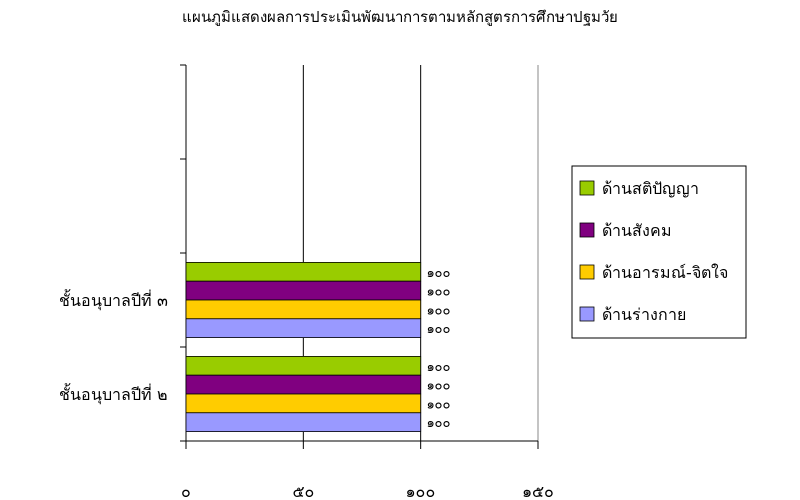 The height and width of the screenshot is (500, 800). What do you see at coordinates (113, 394) in the screenshot?
I see `y-tick-label: ชั้นอนุบาลปีที่ ๒` at bounding box center [113, 394].